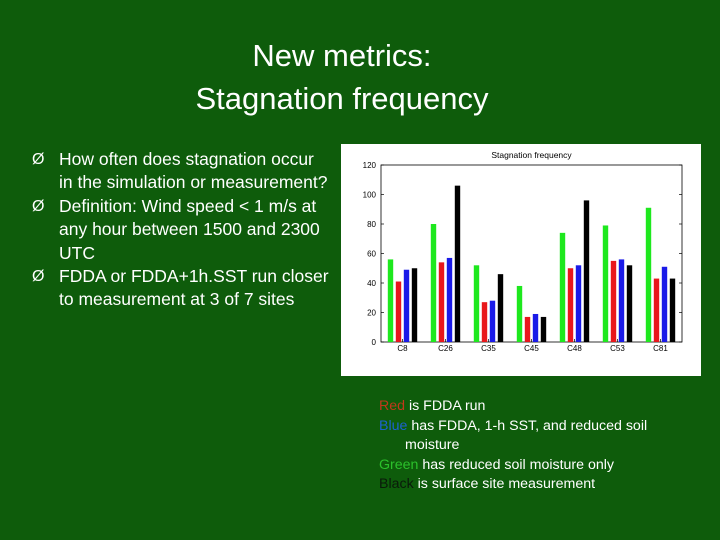  Describe the element at coordinates (445, 406) in the screenshot. I see `legend-red-text: is FDDA run` at that location.